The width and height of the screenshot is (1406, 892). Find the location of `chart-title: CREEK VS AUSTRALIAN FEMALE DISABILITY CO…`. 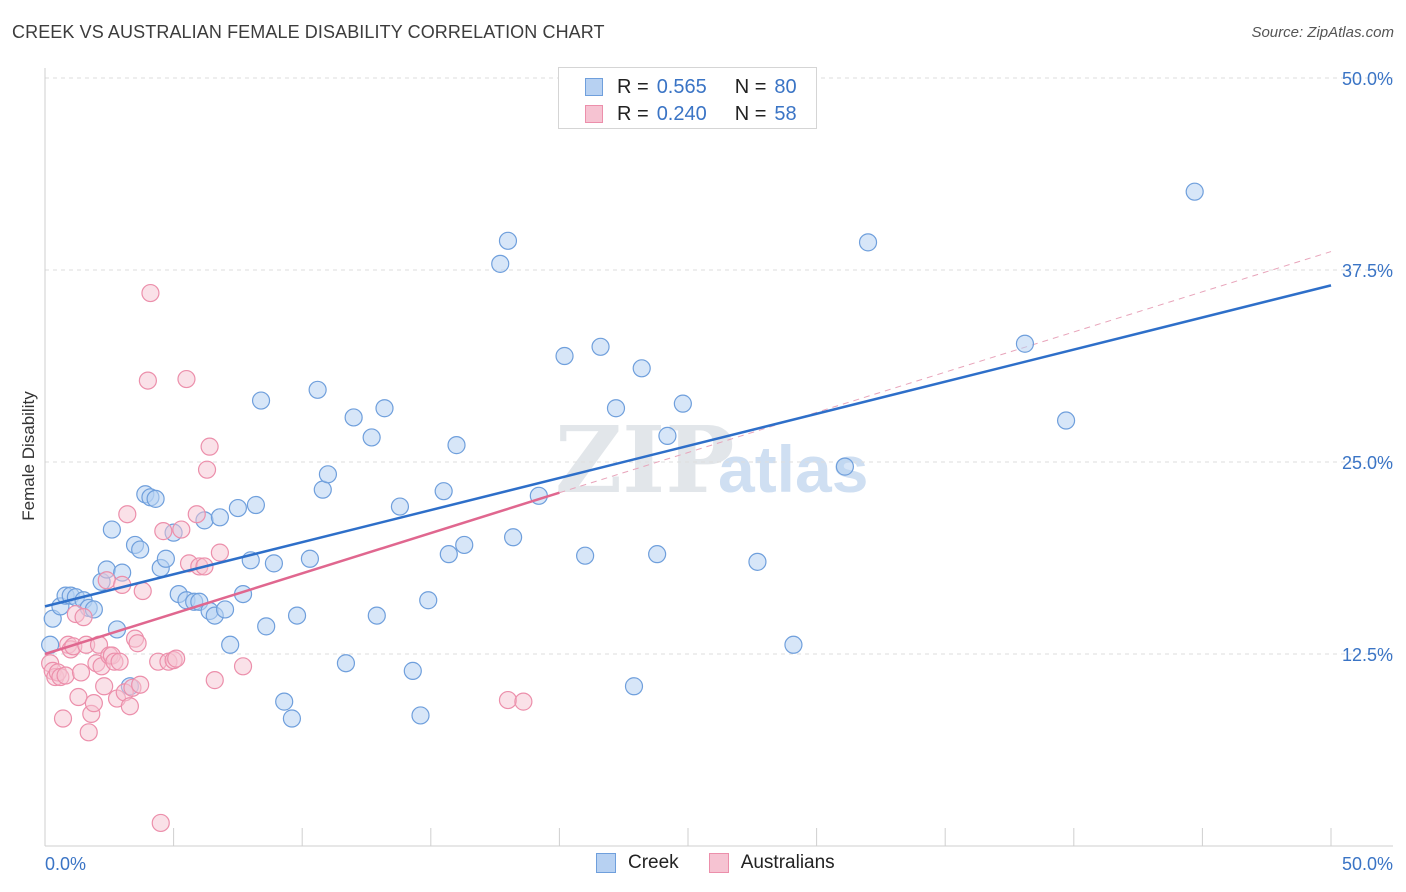

chart-title: CREEK VS AUSTRALIAN FEMALE DISABILITY CO… is located at coordinates (308, 32).